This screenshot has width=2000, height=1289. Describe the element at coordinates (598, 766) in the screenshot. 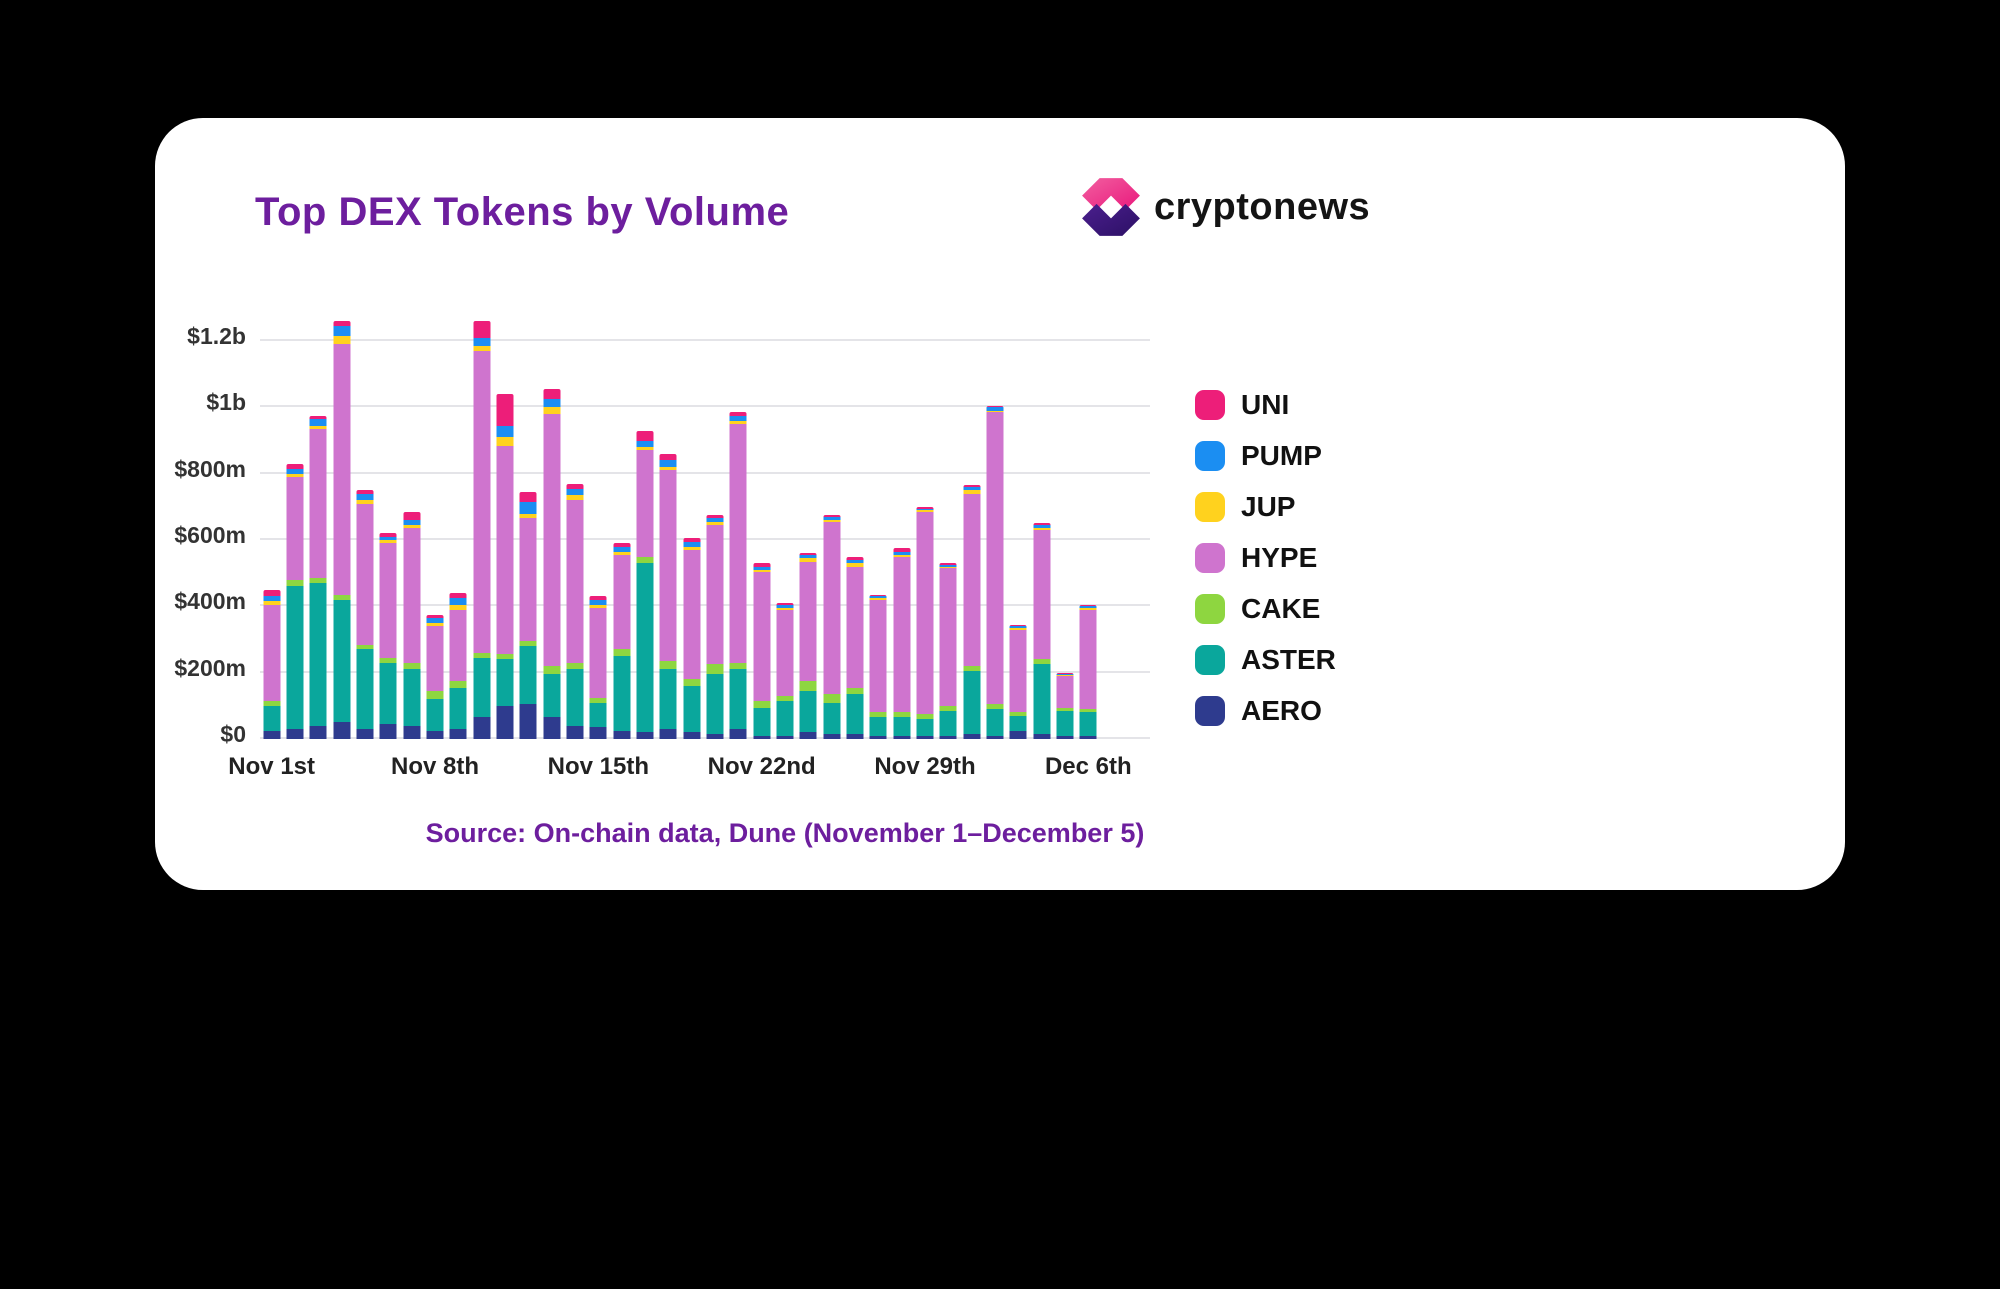

I see `x-axis-label: Nov 15th` at that location.